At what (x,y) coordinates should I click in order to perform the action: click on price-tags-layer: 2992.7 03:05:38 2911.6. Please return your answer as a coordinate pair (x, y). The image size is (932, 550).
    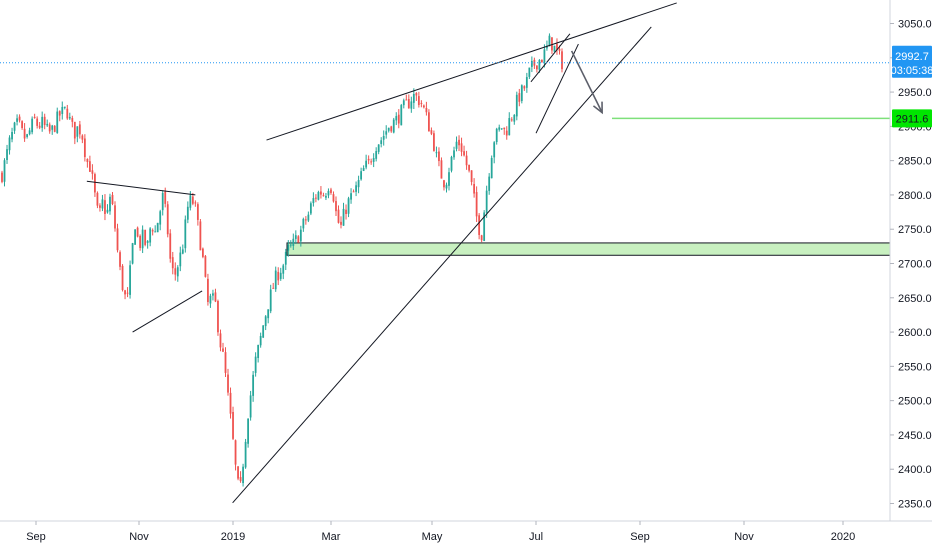
    Looking at the image, I should click on (911, 86).